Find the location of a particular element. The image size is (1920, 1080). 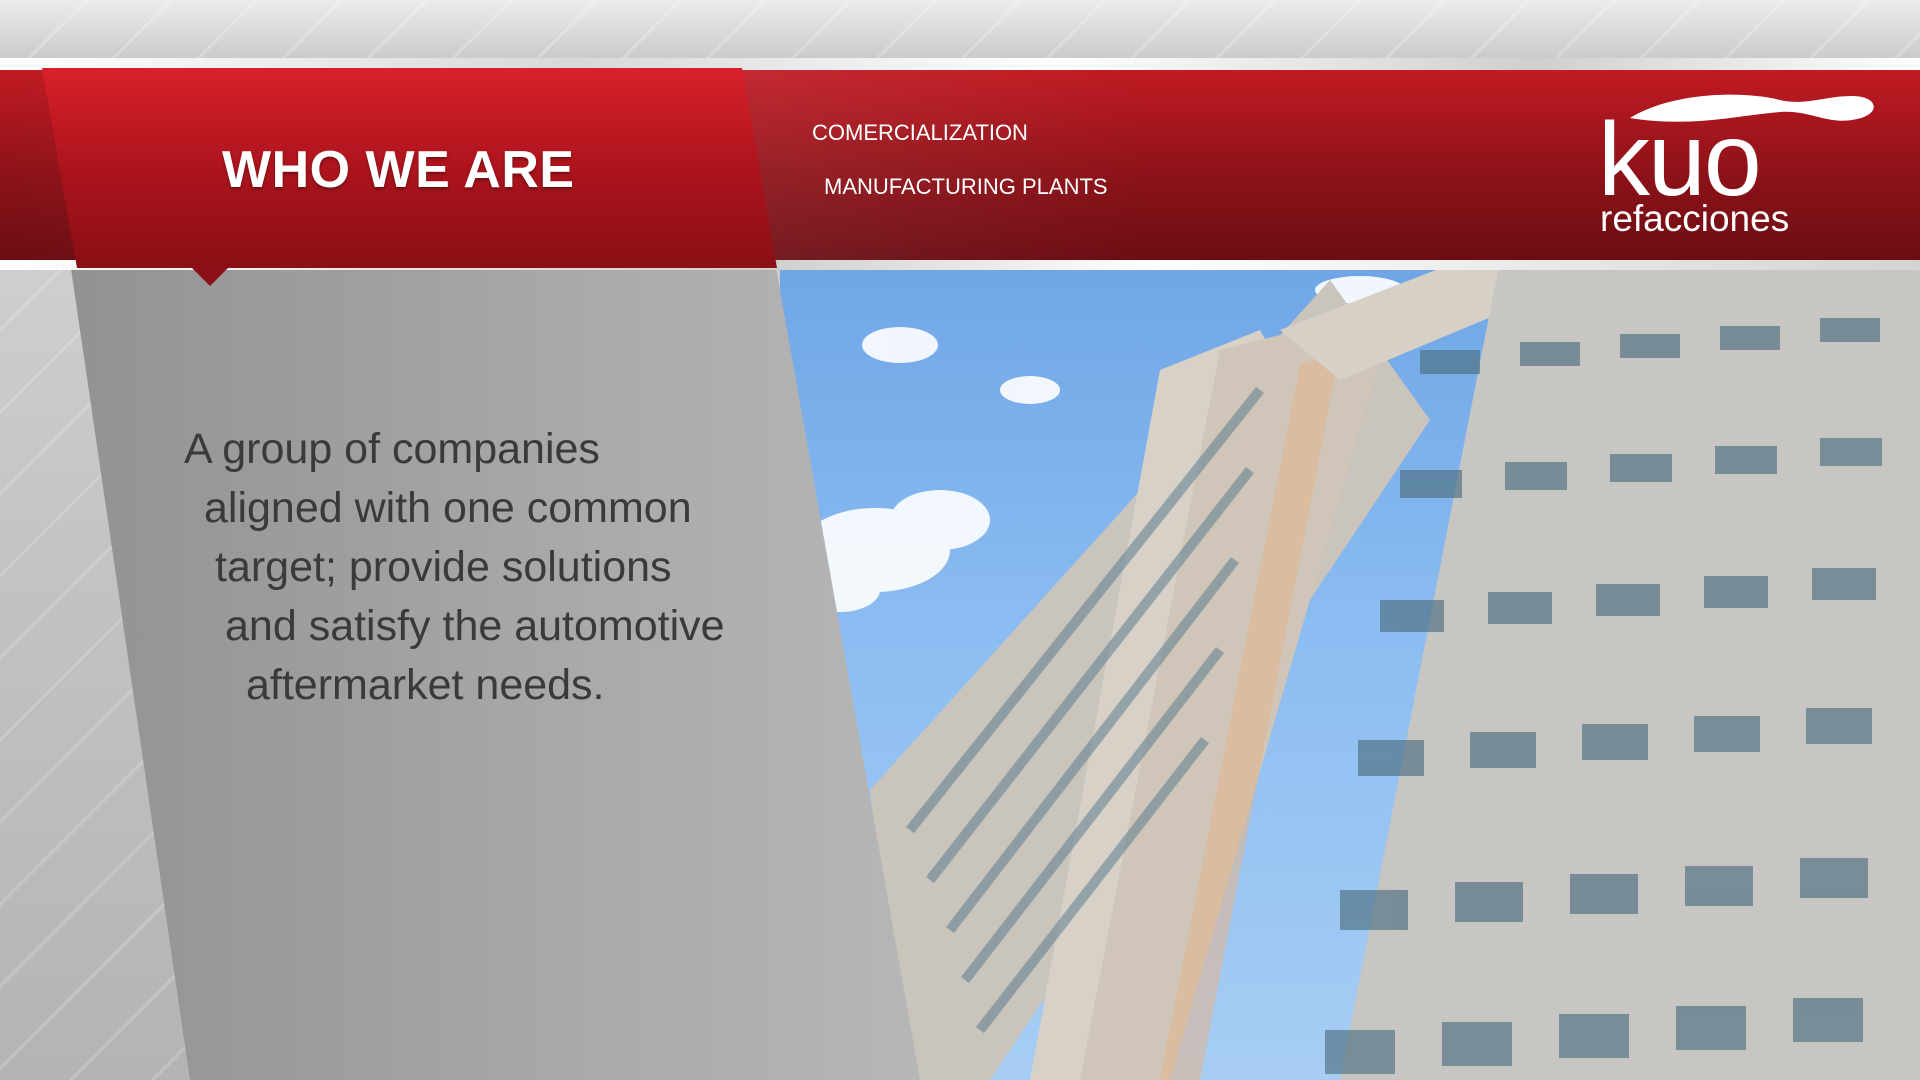

kuo-logo: kuo refacciones is located at coordinates (1740, 168).